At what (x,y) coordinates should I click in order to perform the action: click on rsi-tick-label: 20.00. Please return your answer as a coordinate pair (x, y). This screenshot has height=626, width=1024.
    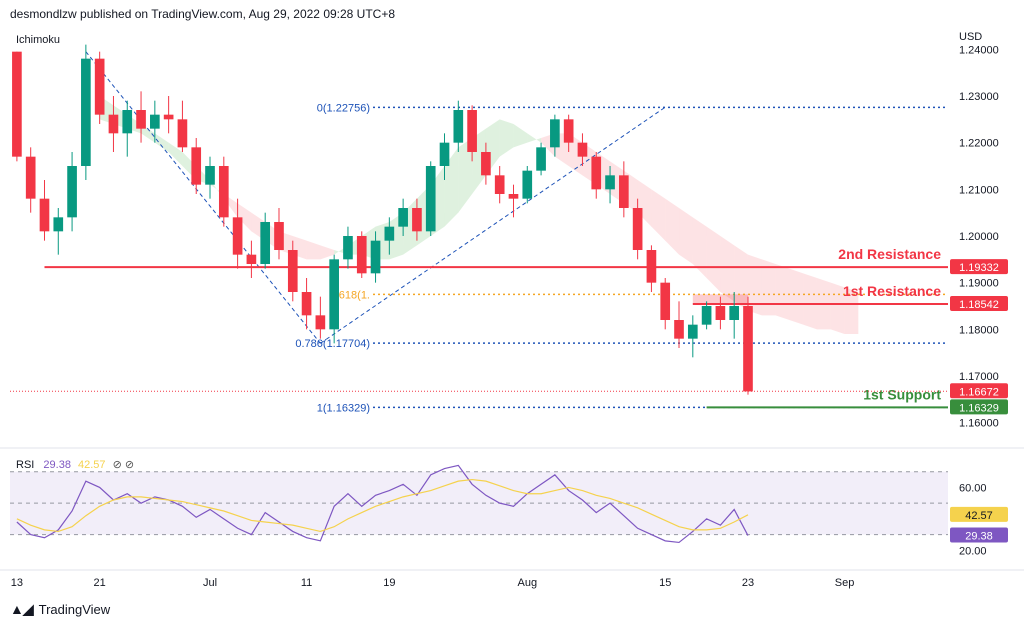
    Looking at the image, I should click on (973, 551).